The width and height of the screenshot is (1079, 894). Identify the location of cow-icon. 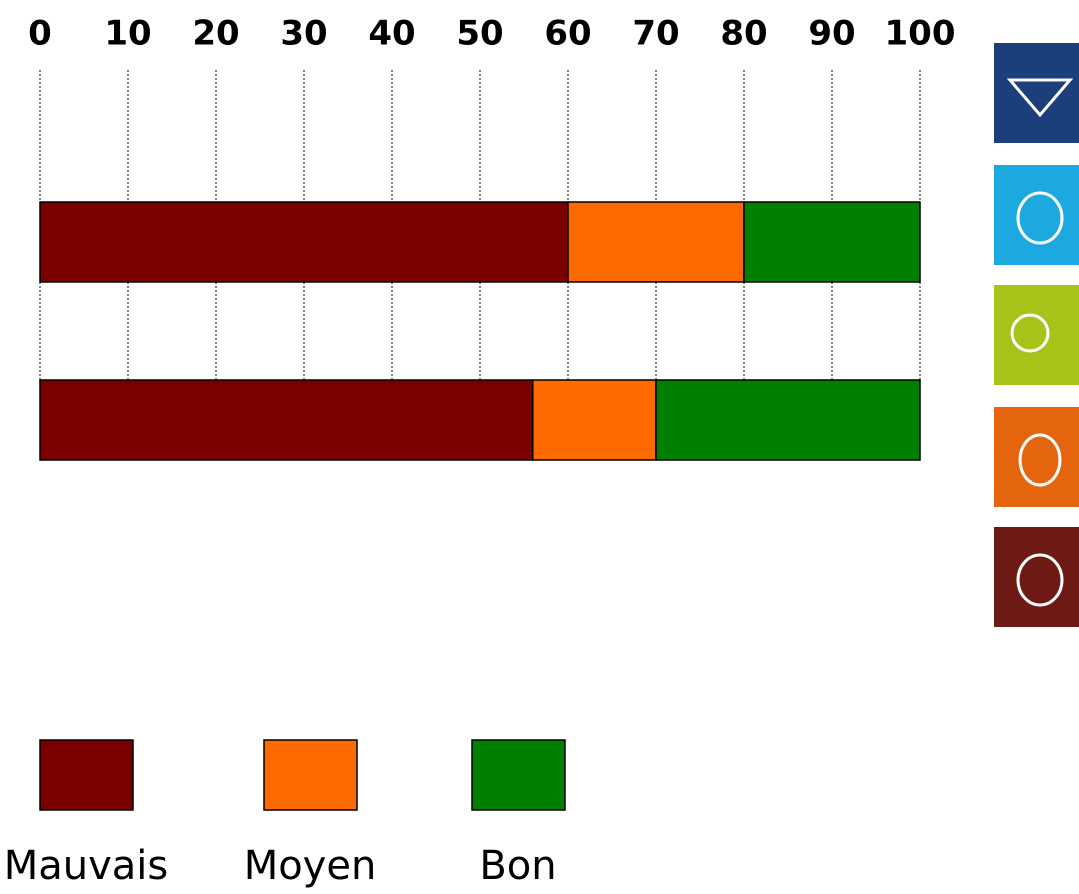
(1036, 215).